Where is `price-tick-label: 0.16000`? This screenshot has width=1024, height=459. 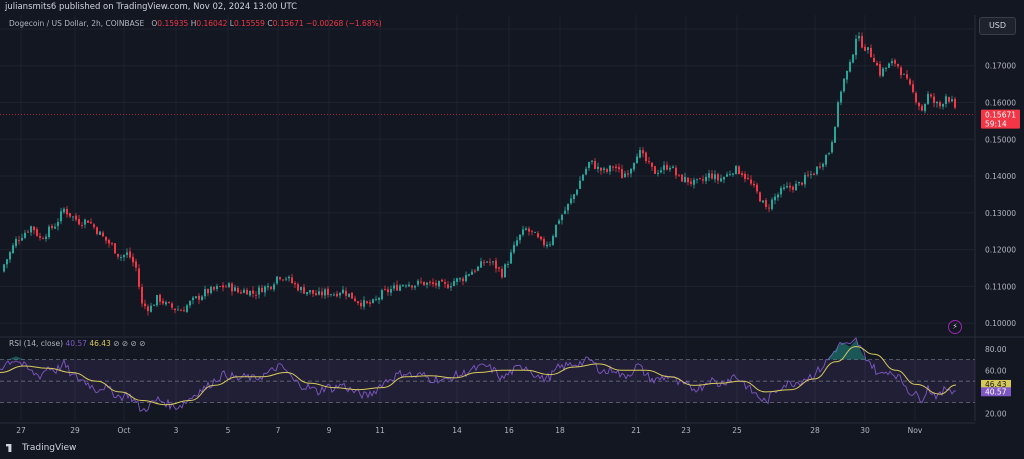
price-tick-label: 0.16000 is located at coordinates (1000, 103).